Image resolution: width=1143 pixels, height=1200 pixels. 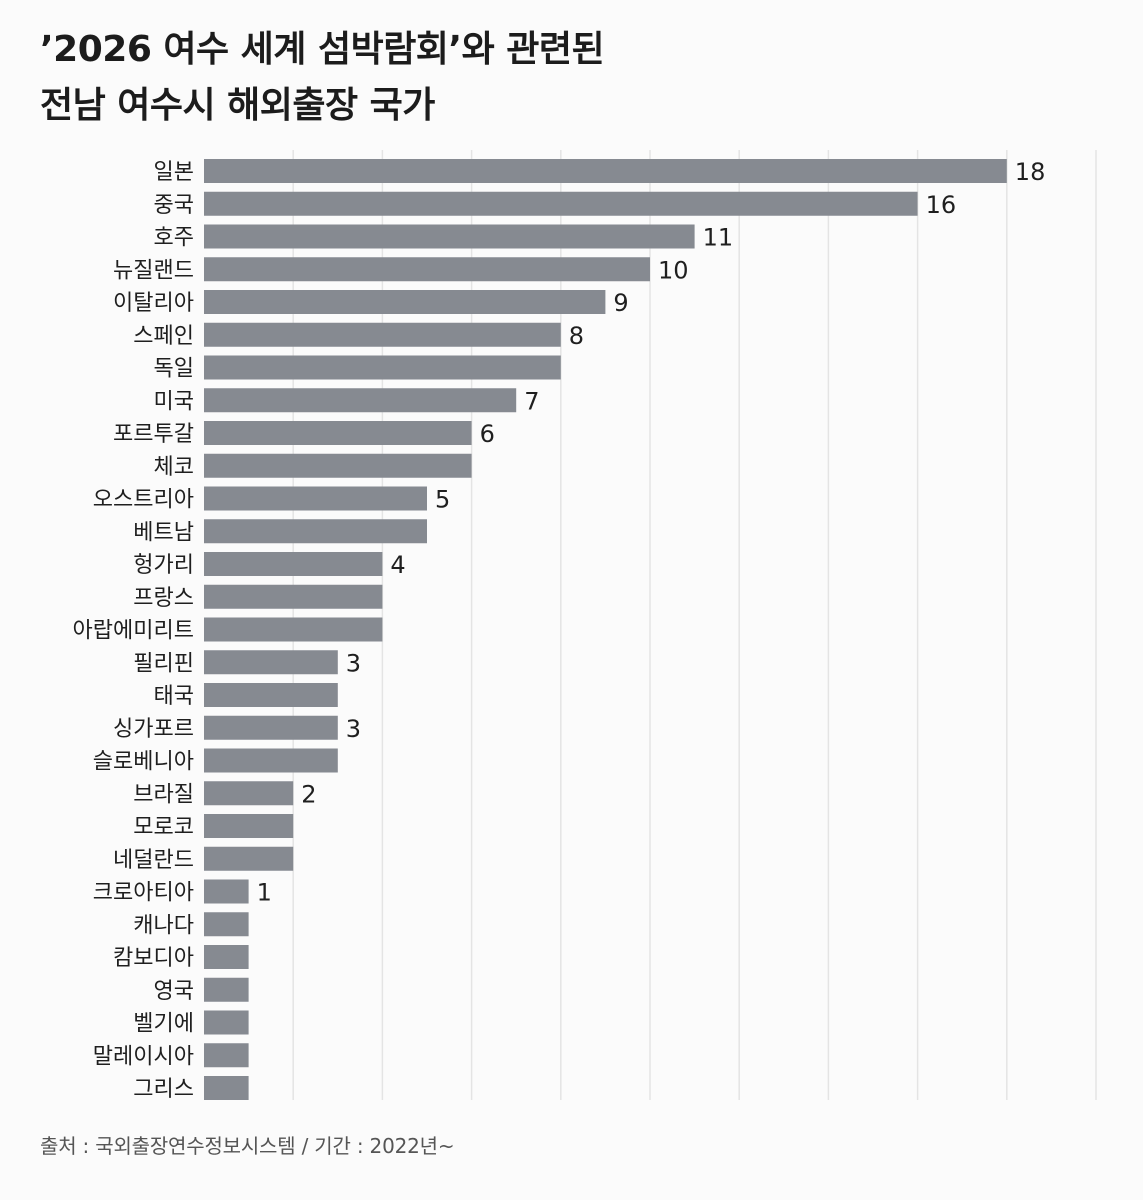 I want to click on value-label: 1, so click(x=264, y=893).